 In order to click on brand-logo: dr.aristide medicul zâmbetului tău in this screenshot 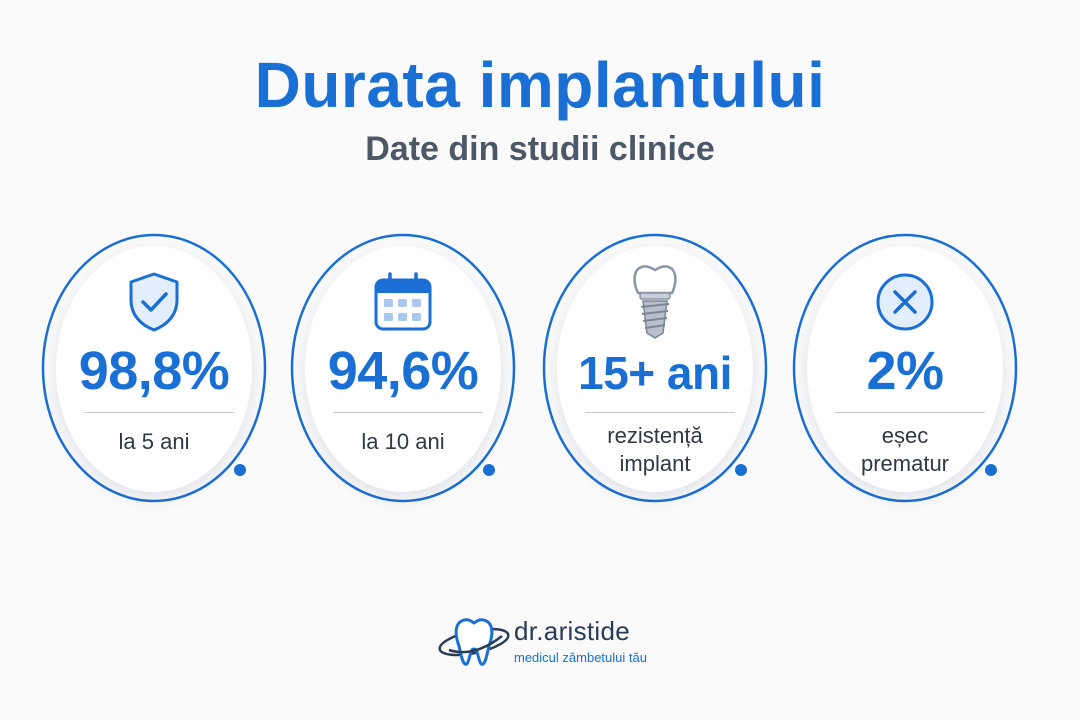, I will do `click(546, 642)`.